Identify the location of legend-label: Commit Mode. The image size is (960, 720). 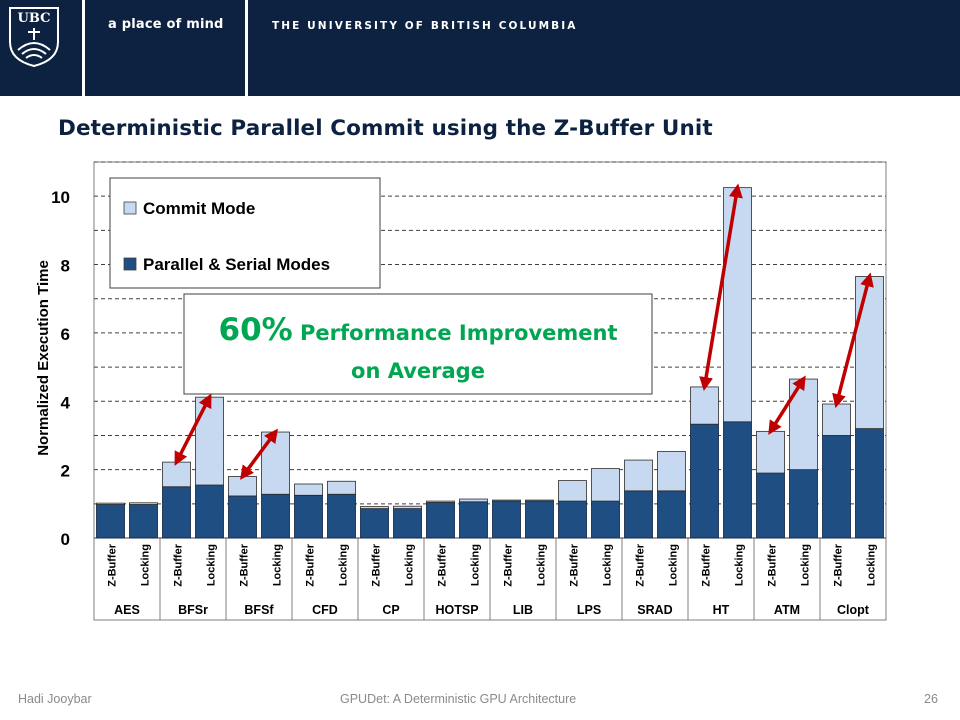
(199, 208).